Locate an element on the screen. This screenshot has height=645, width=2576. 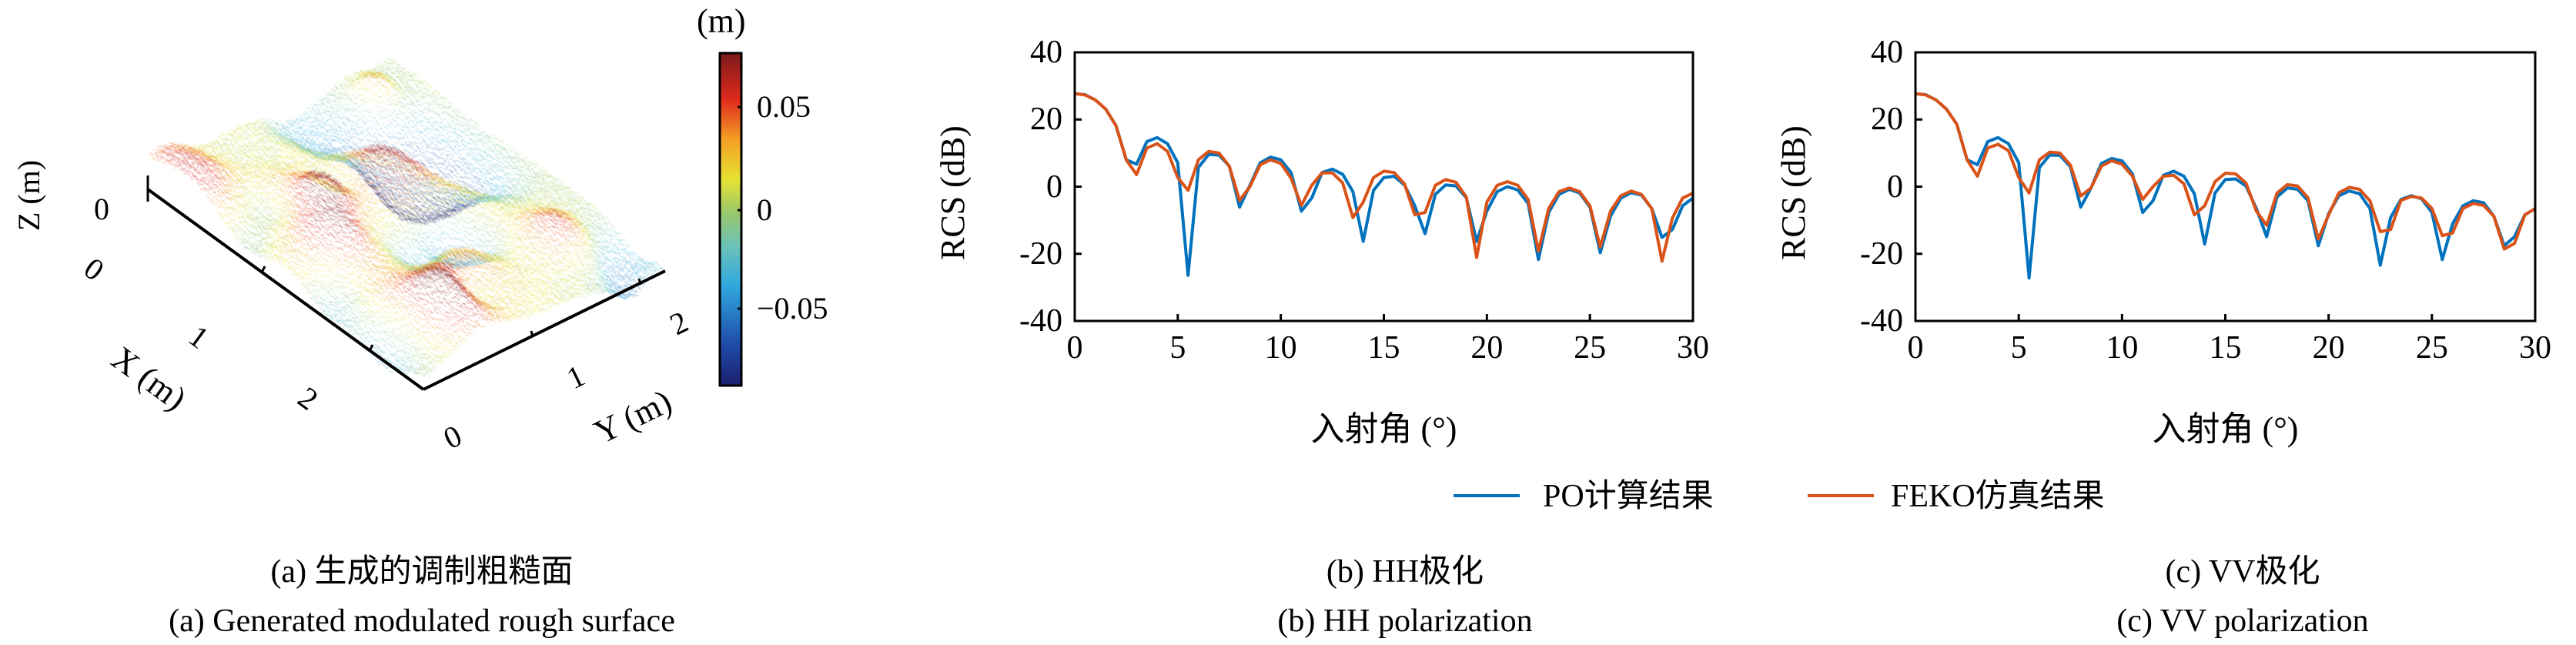
series-line-po is located at coordinates (2226, 186).